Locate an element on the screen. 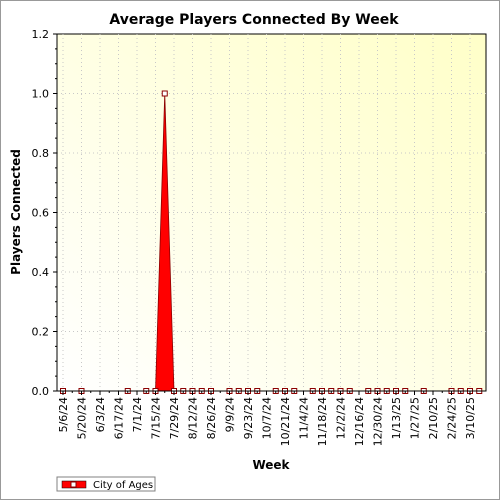 The height and width of the screenshot is (500, 500). y-tick-label: 0.4 is located at coordinates (41, 272).